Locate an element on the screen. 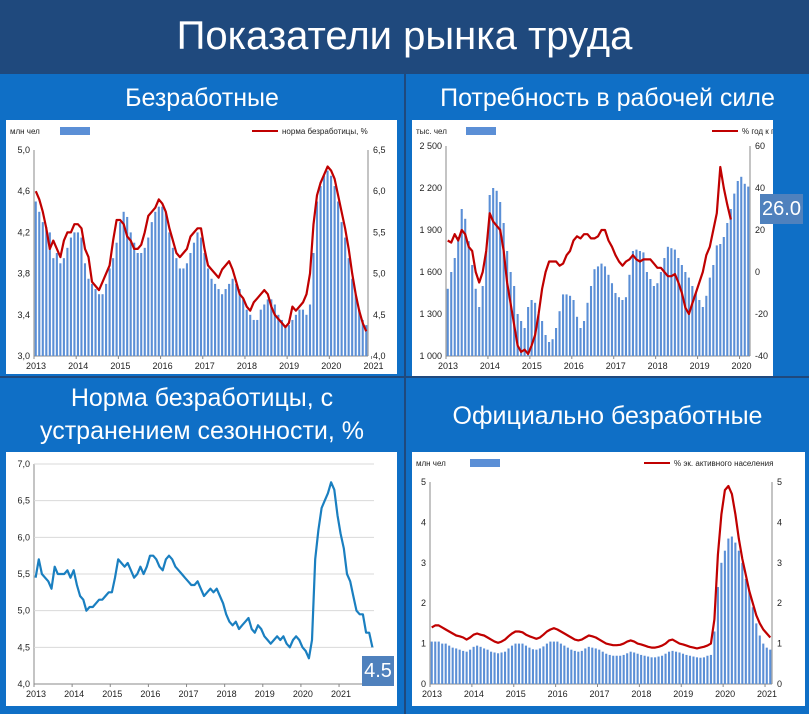 The image size is (809, 714). x-tick-label: 2016 is located at coordinates (558, 694).